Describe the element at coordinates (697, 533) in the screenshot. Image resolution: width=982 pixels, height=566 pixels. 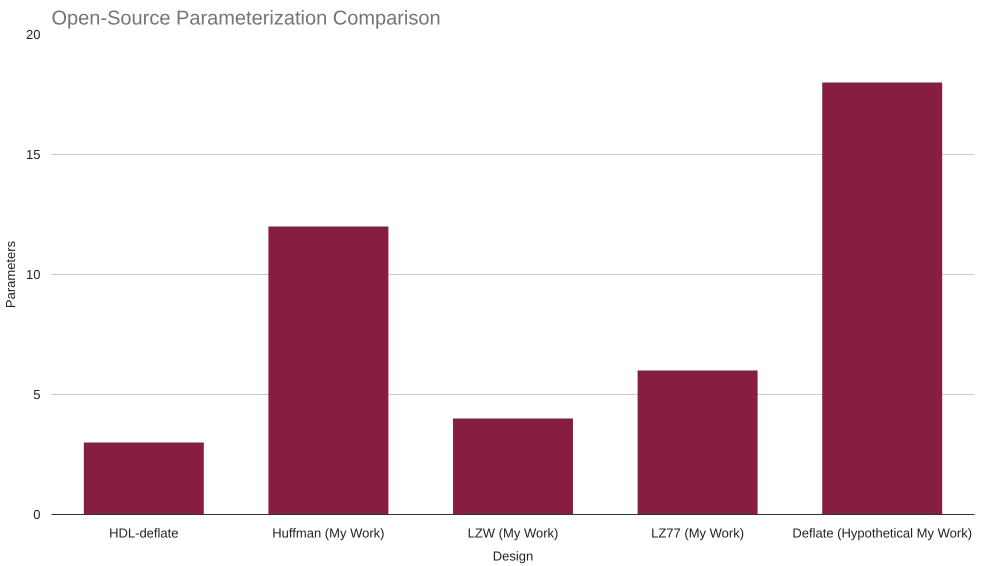
I see `x-tick-label: LZ77 (My Work)` at that location.